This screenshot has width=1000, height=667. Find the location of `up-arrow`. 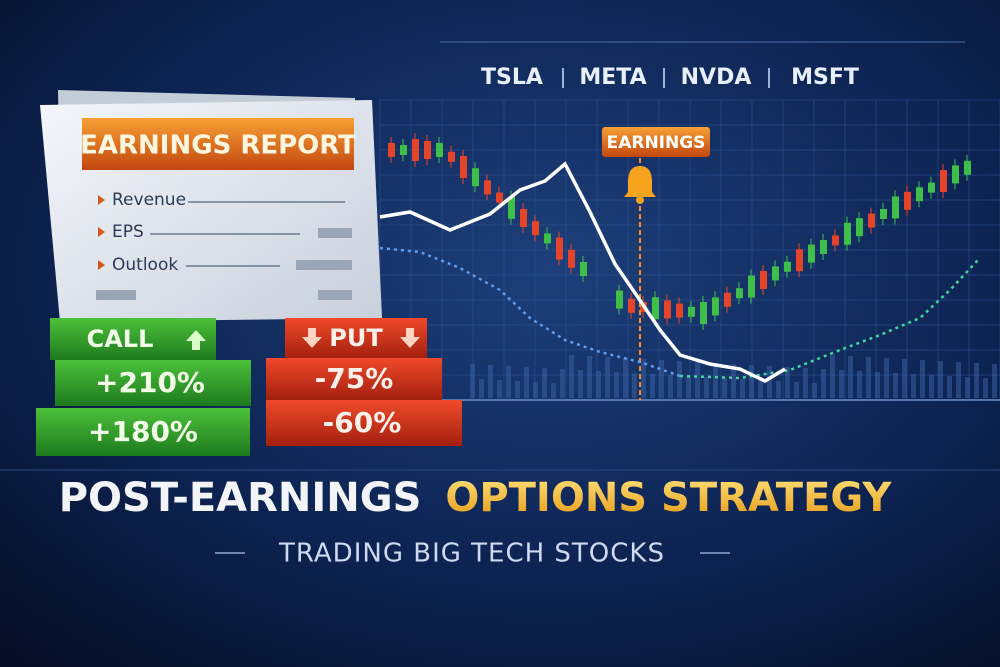

up-arrow is located at coordinates (196, 340).